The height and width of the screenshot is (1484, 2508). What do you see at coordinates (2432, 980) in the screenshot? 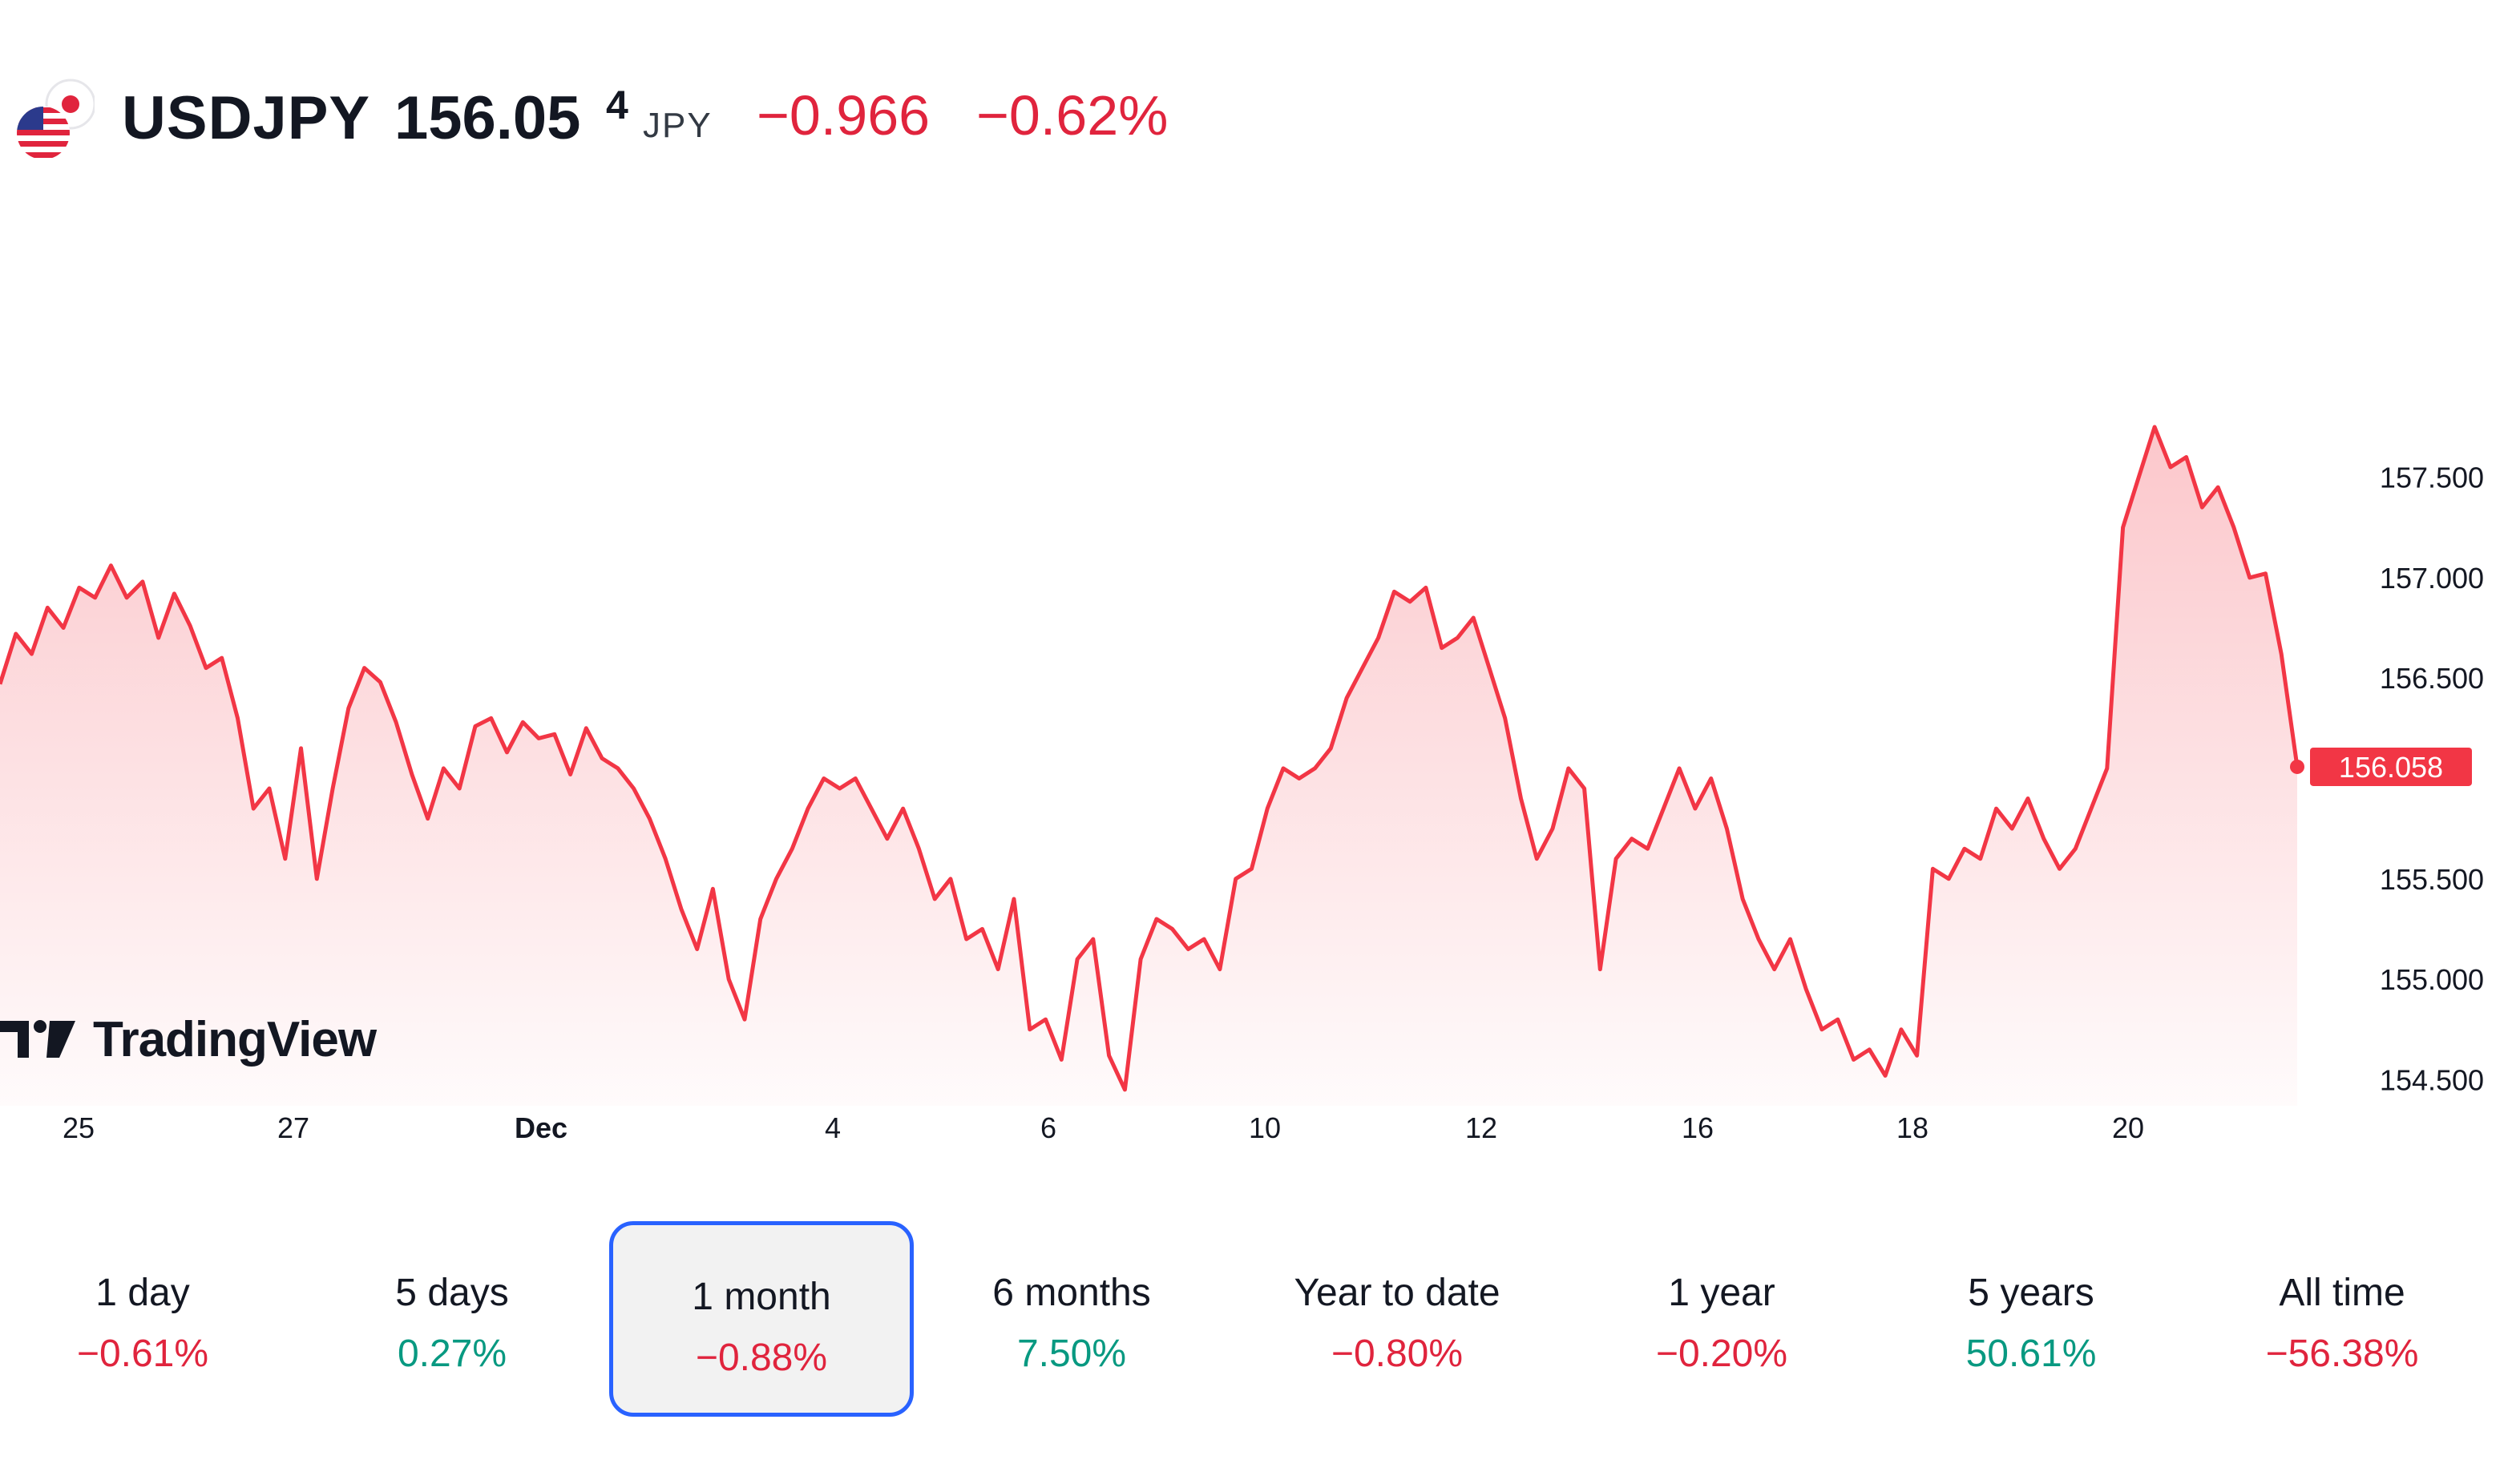
I see `y-tick-label: 155.000` at bounding box center [2432, 980].